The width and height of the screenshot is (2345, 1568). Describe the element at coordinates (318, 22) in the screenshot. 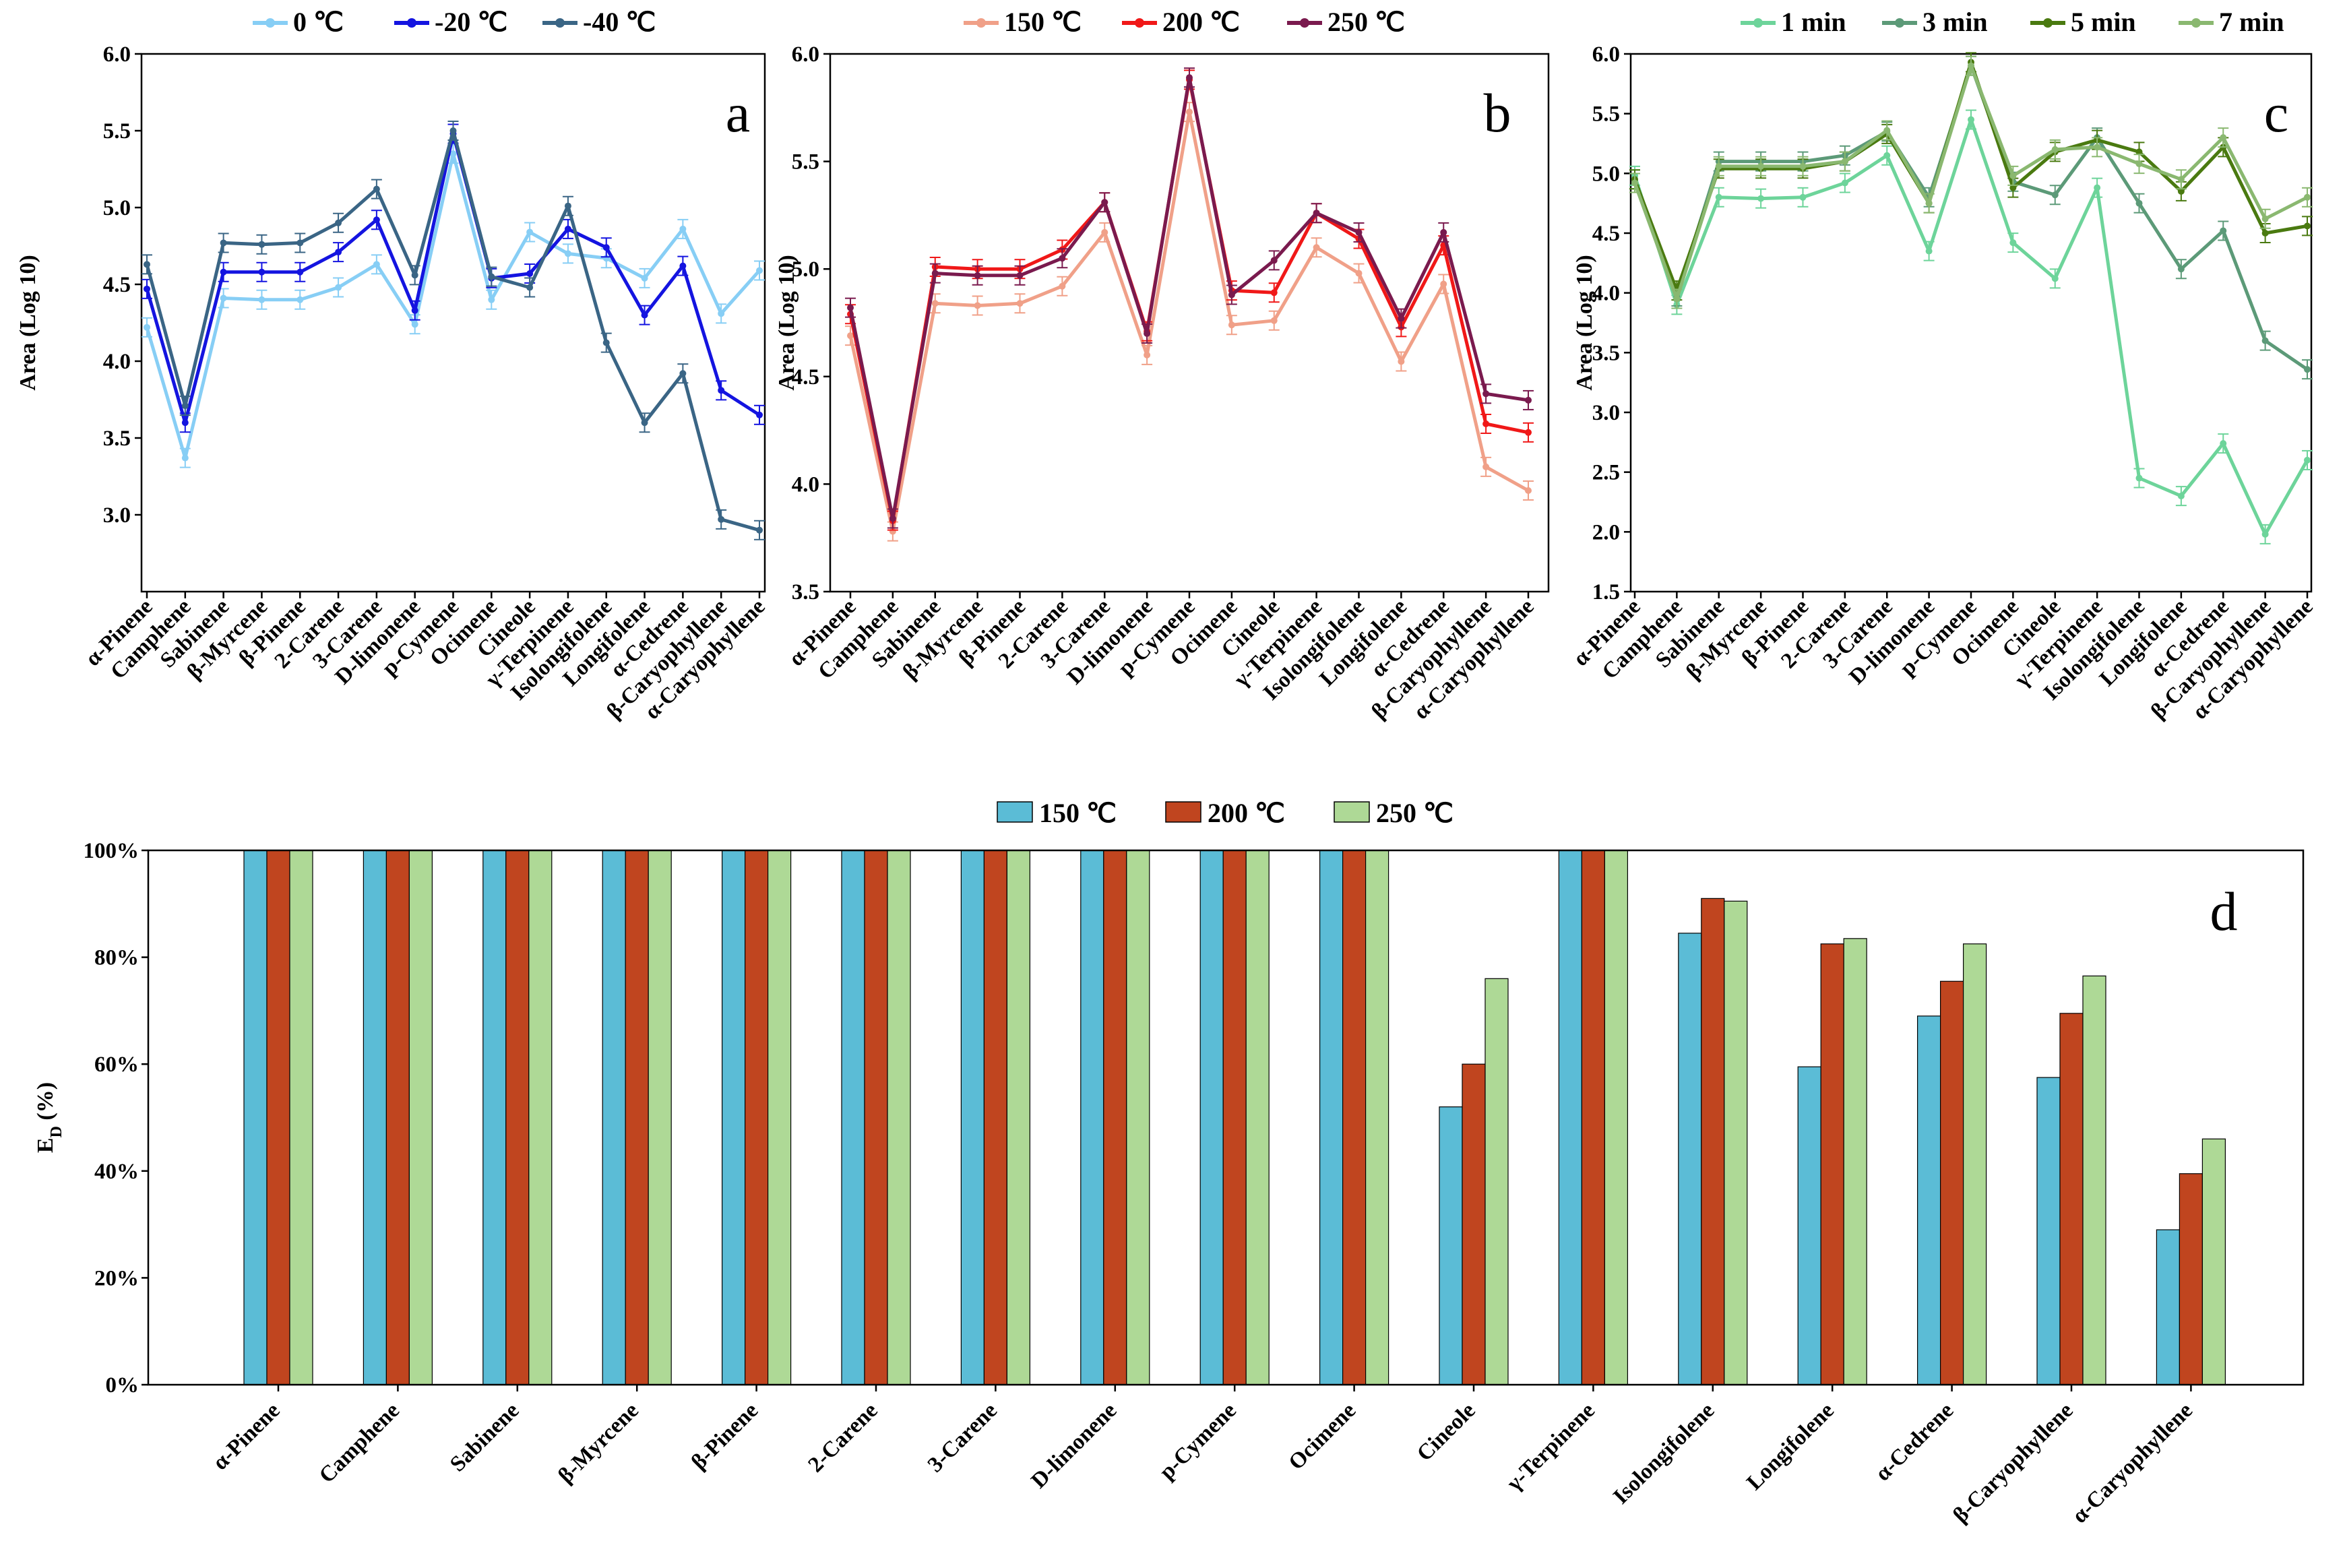

I see `legend-label: 0 ℃` at that location.